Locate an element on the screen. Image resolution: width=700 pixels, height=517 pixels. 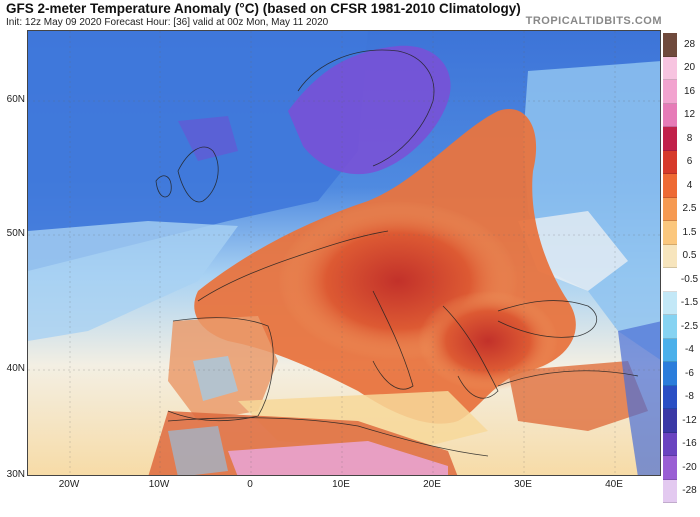
colorbar-label: -8 is located at coordinates (689, 397).